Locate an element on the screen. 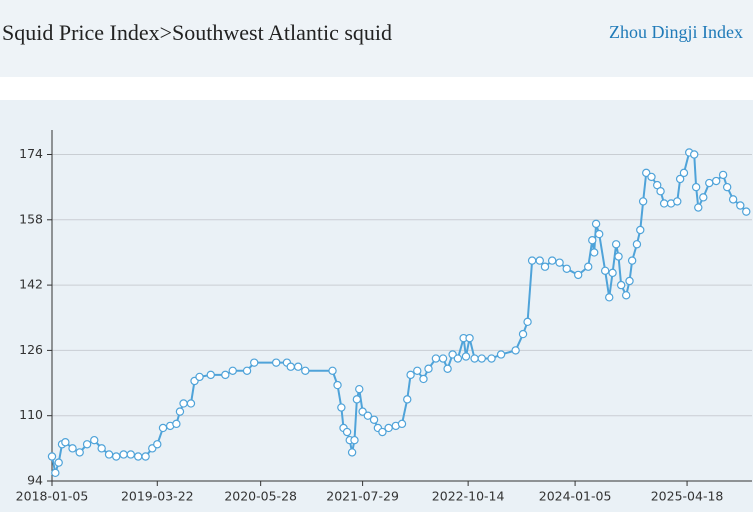  brand-link: Zhou Dingji Index is located at coordinates (676, 32).